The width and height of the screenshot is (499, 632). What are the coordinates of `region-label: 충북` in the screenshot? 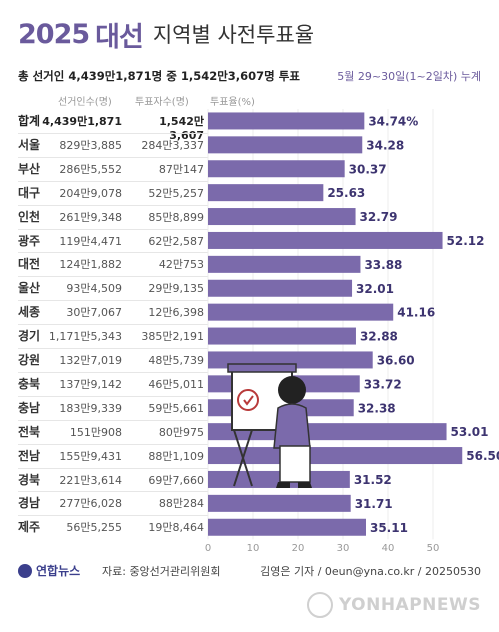 It's located at (29, 383).